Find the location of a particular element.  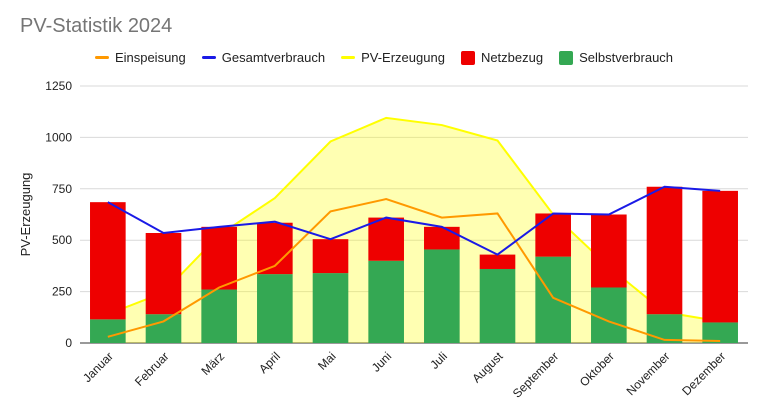

chart-title: PV-Statistik 2024 is located at coordinates (96, 26).